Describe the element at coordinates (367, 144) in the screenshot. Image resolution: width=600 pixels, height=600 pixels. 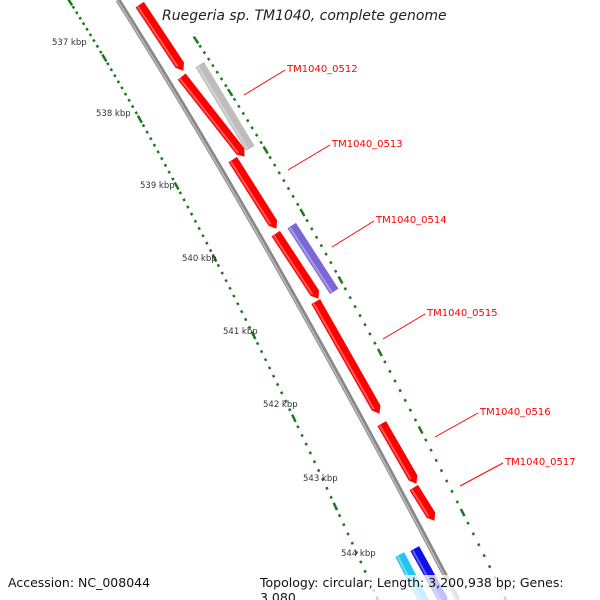
I see `gene-label: TM1040_0513` at that location.